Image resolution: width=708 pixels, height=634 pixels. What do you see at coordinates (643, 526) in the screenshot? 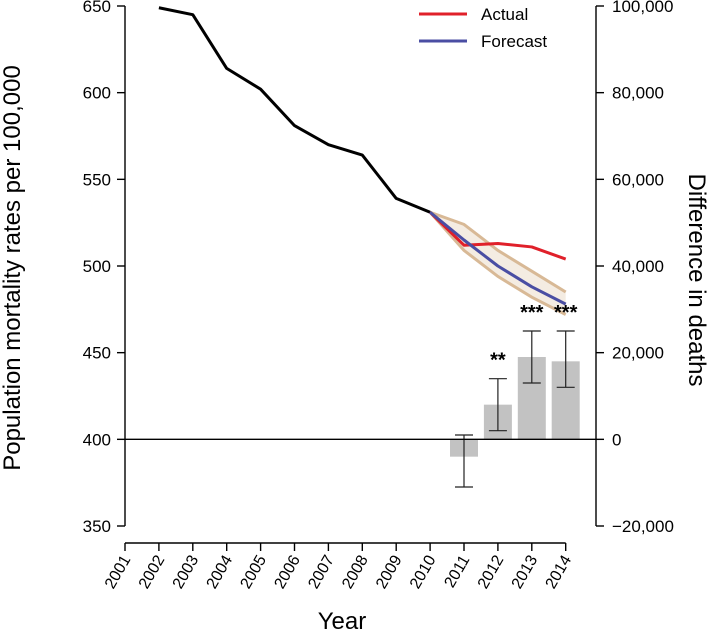
I see `right-y-tick-label: −20,000` at bounding box center [643, 526].